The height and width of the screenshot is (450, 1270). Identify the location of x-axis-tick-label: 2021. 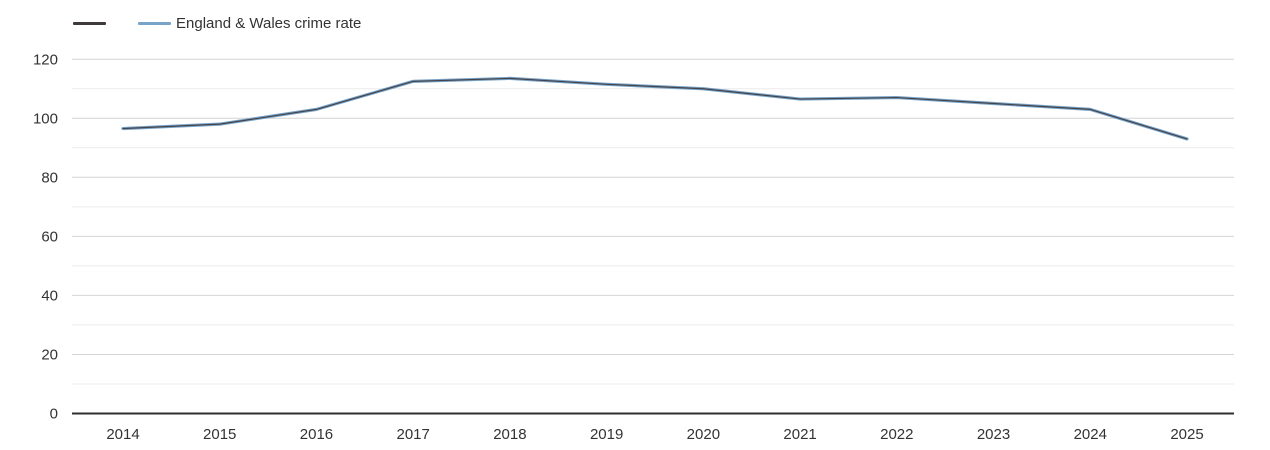
(799, 434).